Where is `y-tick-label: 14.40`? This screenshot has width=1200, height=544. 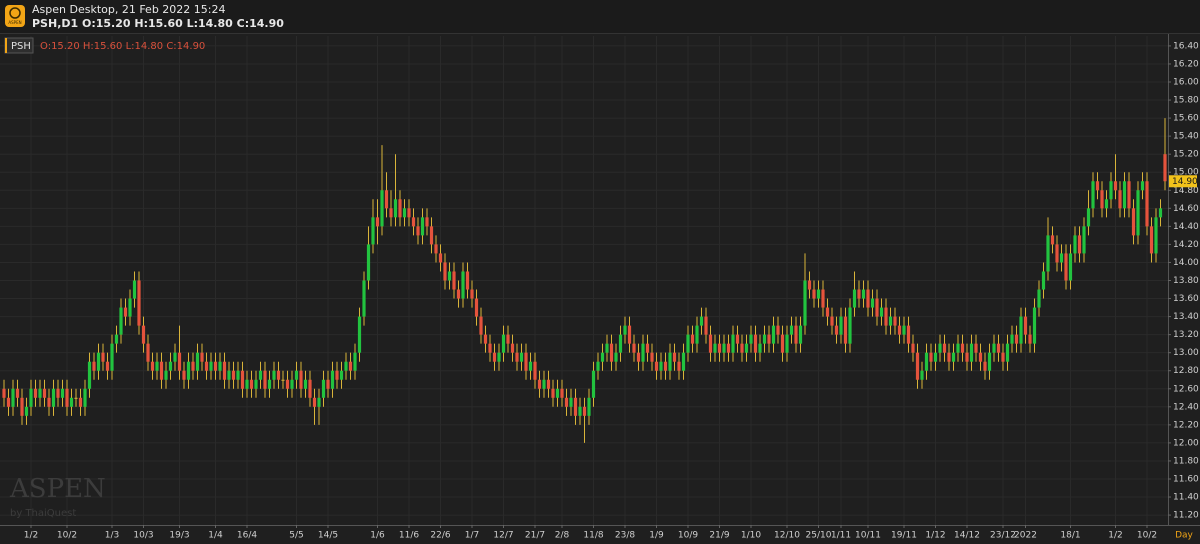
y-tick-label: 14.40 is located at coordinates (1186, 227).